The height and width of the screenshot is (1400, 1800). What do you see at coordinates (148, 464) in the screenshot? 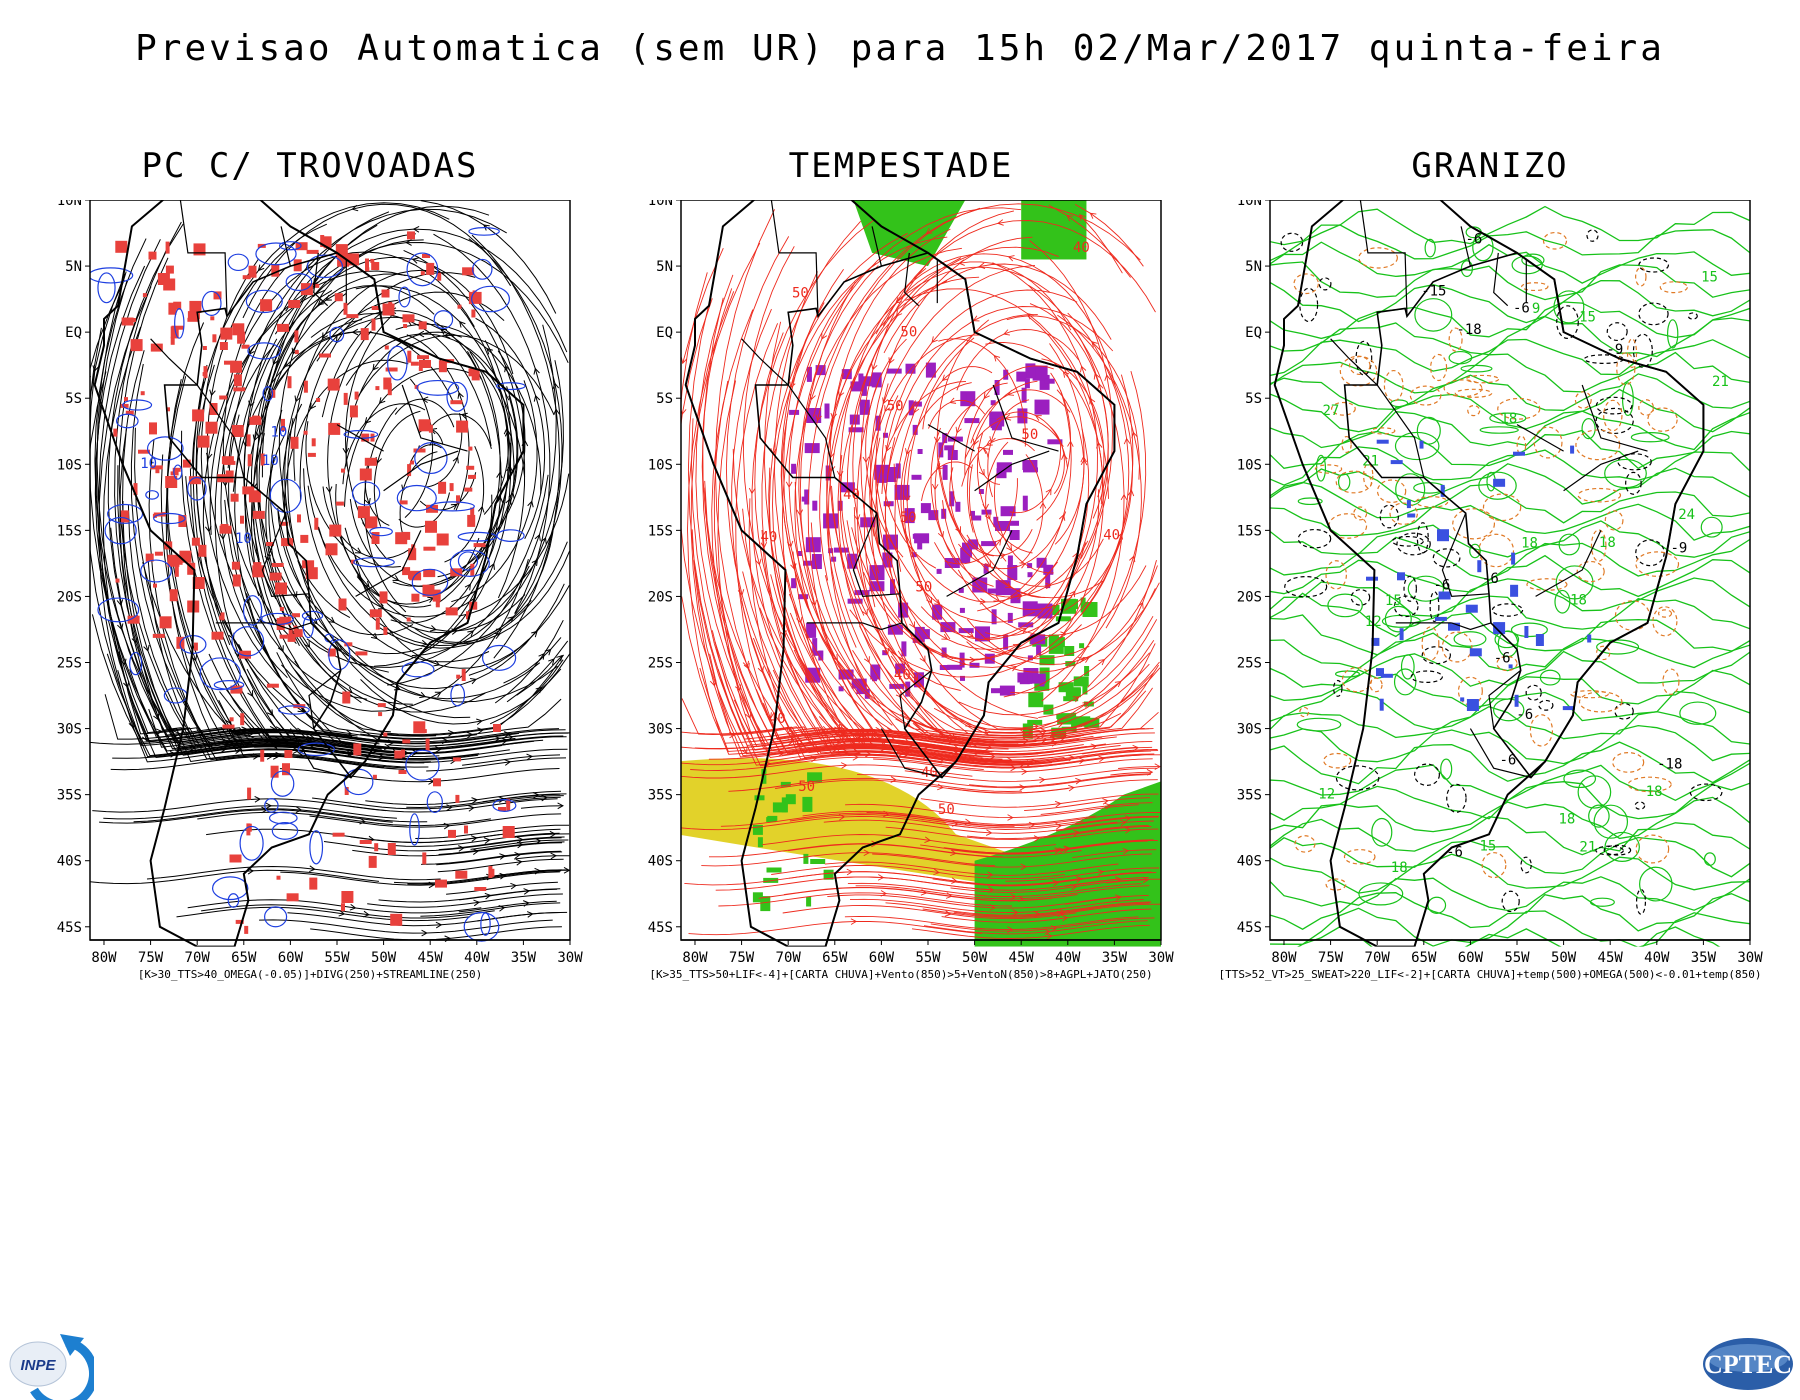
I see `contour-label: 10` at bounding box center [148, 464].